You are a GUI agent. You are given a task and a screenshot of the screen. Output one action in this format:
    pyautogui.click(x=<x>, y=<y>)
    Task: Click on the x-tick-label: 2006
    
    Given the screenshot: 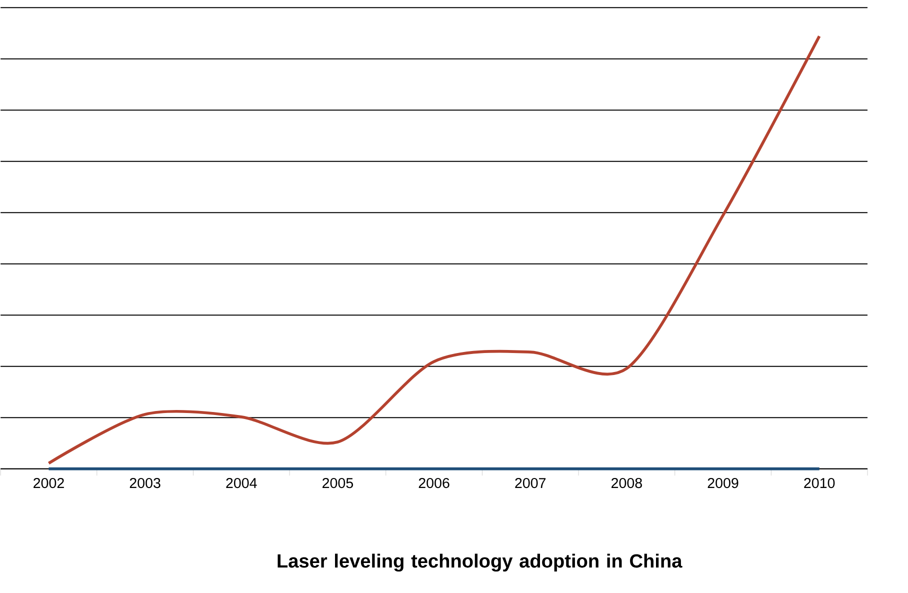 What is the action you would take?
    pyautogui.click(x=434, y=483)
    